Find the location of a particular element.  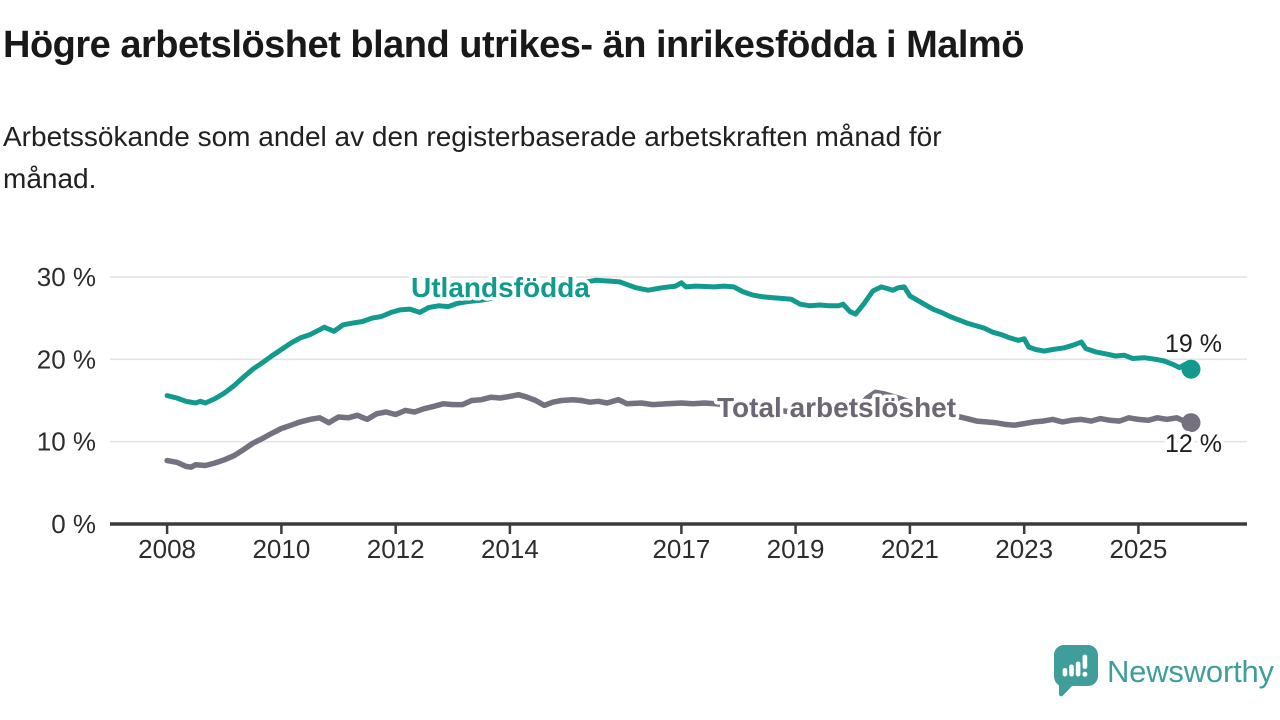

bar-3-icon is located at coordinates (1078, 669).